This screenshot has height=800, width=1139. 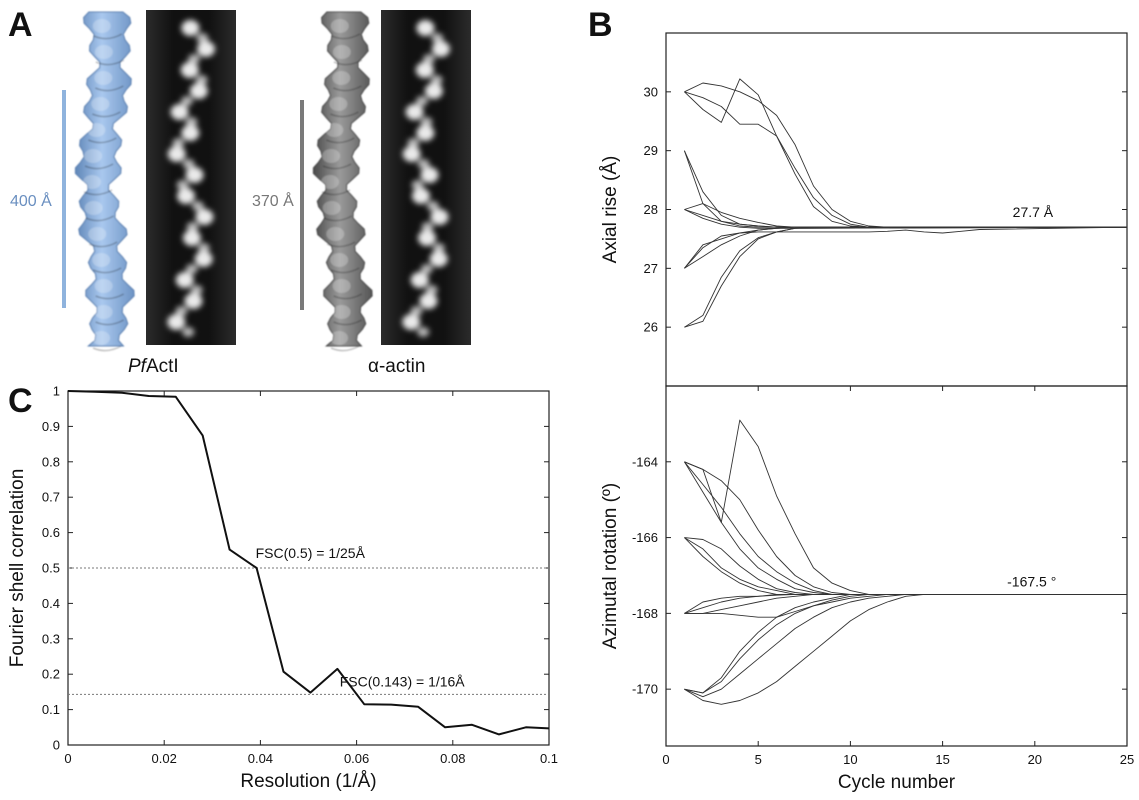 What do you see at coordinates (51, 532) in the screenshot?
I see `y-tick-label: 0.6` at bounding box center [51, 532].